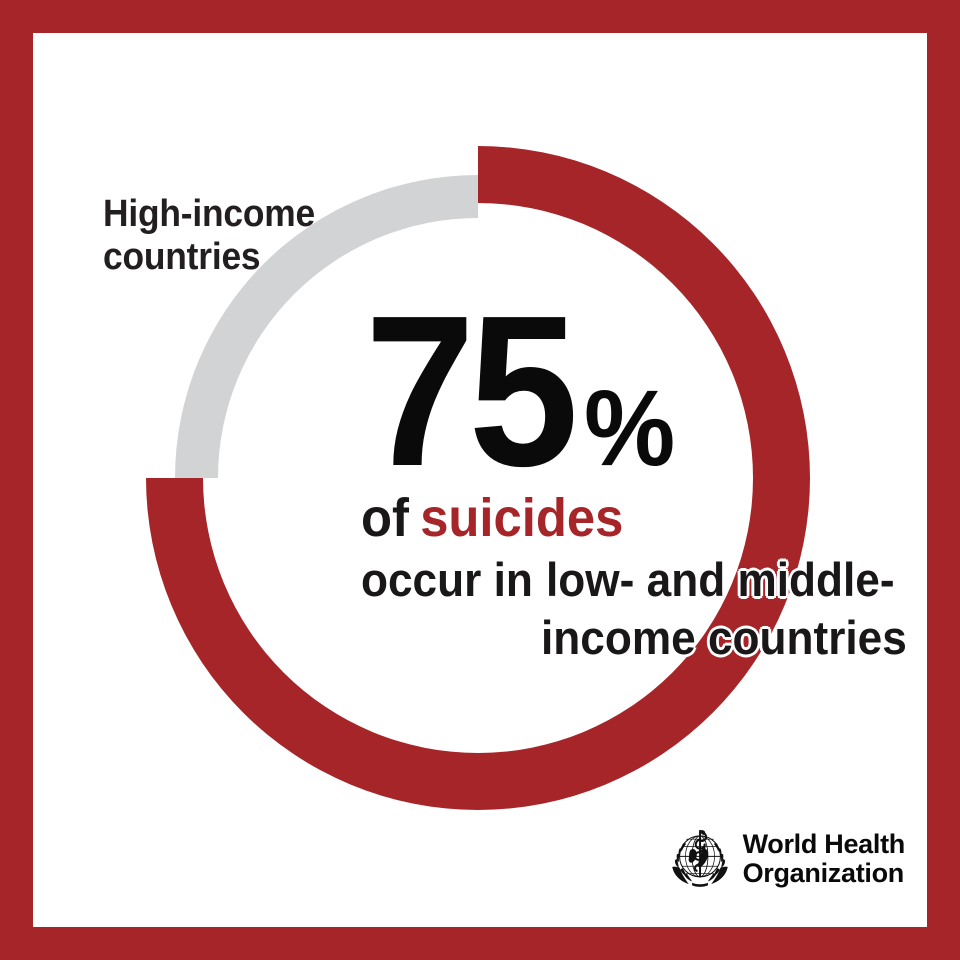 This screenshot has width=960, height=960. I want to click on who-emblem-icon, so click(699, 858).